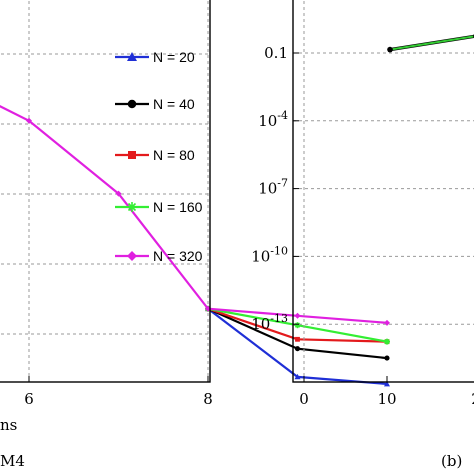  What do you see at coordinates (174, 155) in the screenshot?
I see `legend-label: N = 80` at bounding box center [174, 155].